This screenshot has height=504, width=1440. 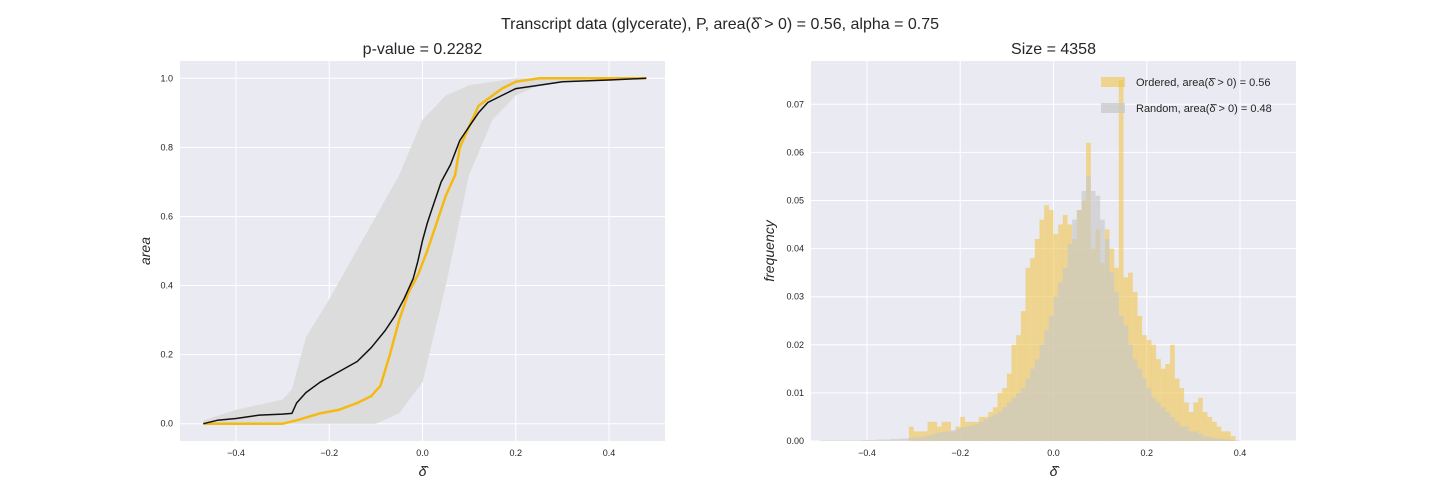 I want to click on y-tick-label: 0.03, so click(x=795, y=297).